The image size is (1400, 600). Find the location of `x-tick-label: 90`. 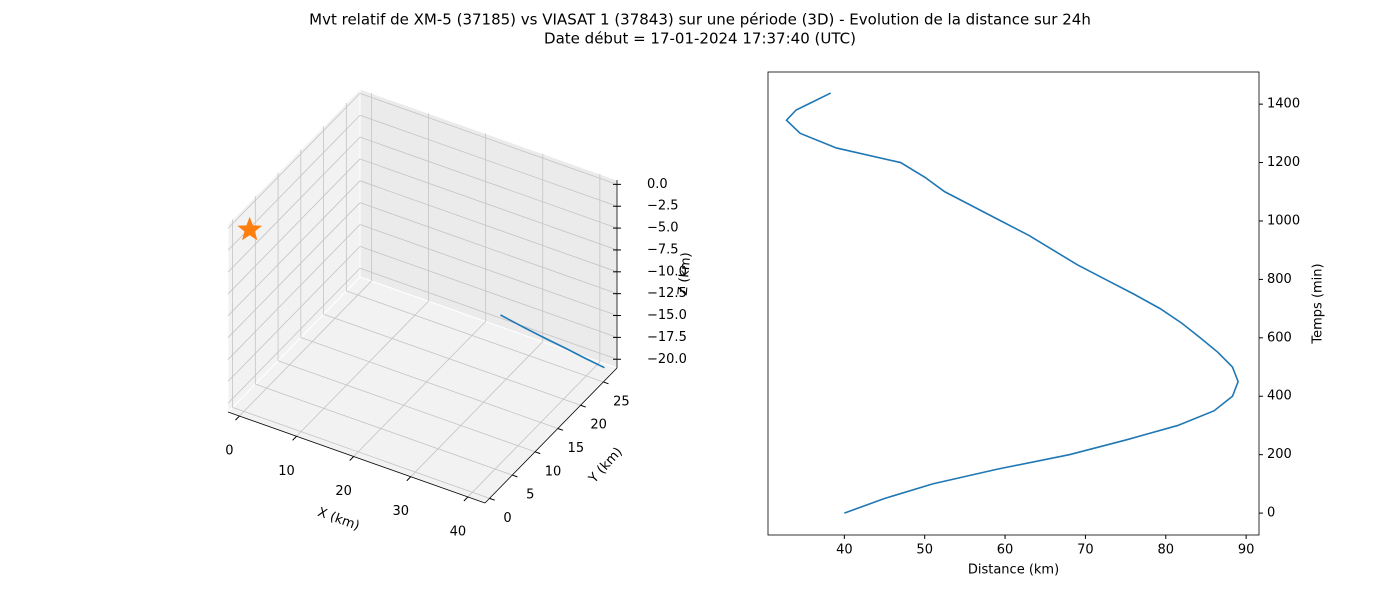

x-tick-label: 90 is located at coordinates (1246, 550).